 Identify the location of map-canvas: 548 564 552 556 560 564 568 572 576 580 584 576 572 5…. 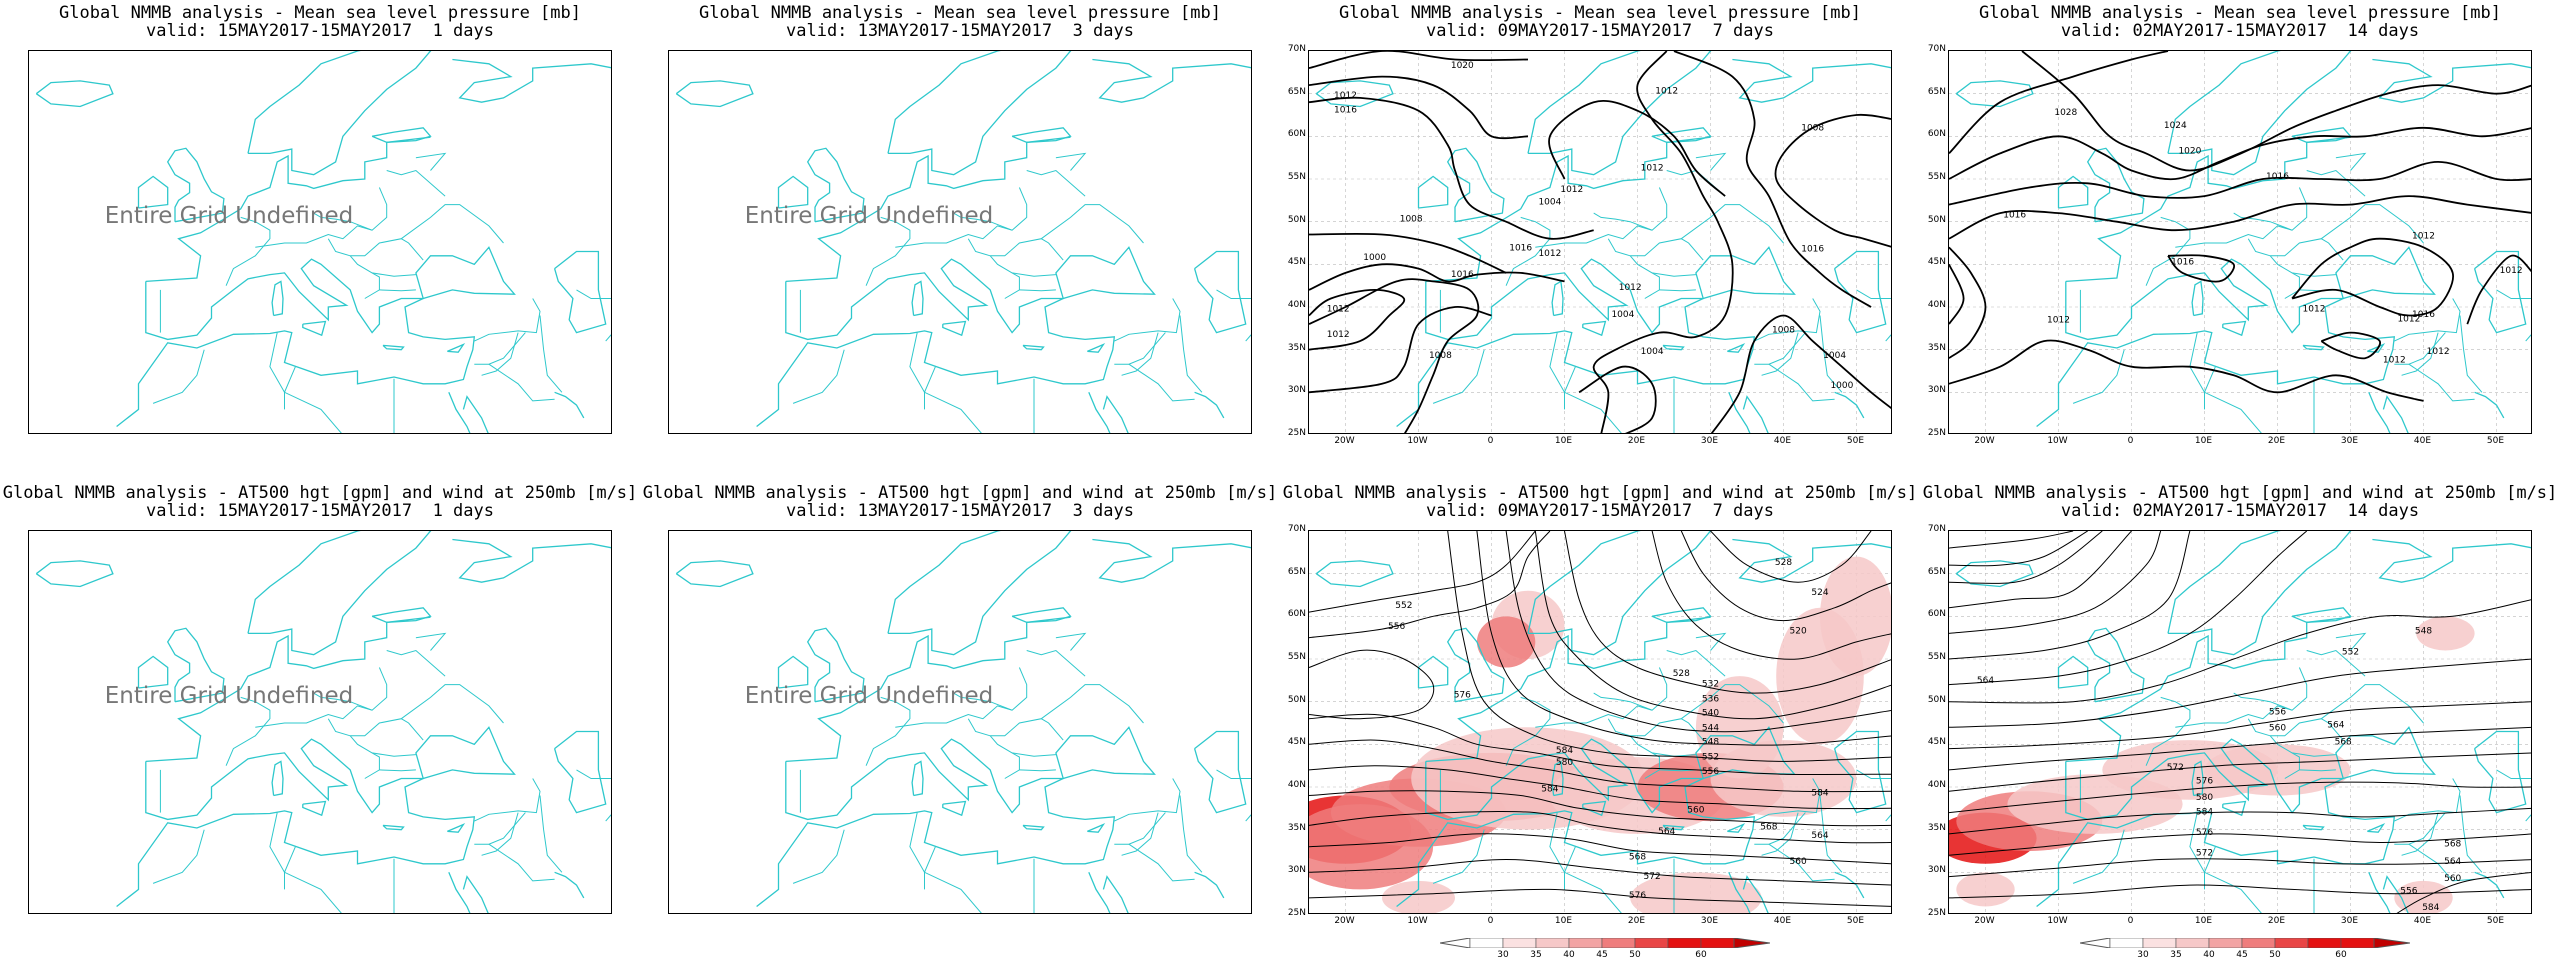
(2240, 722).